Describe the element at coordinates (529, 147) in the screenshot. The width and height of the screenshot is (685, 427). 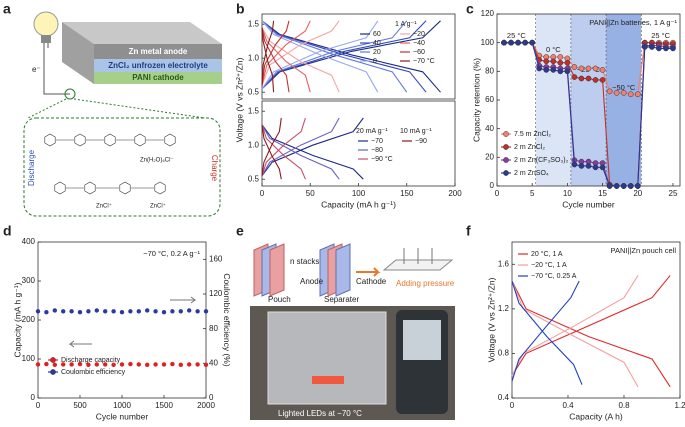
I see `legend-label: 2 m ZnCl₂` at that location.